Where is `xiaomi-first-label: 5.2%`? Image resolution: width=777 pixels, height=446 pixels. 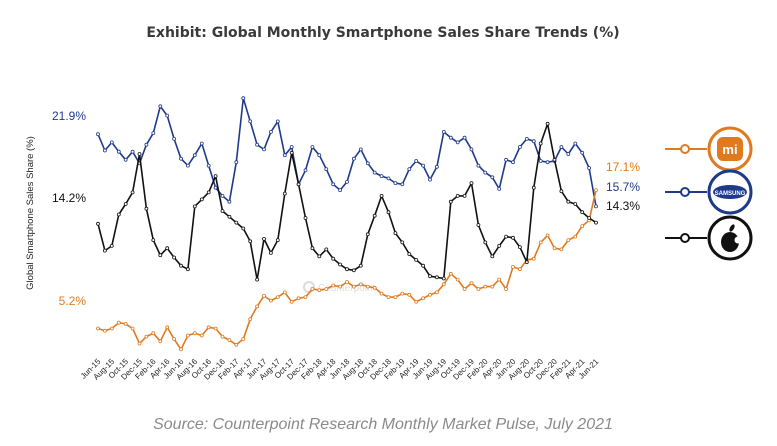
xiaomi-first-label: 5.2% is located at coordinates (73, 301).